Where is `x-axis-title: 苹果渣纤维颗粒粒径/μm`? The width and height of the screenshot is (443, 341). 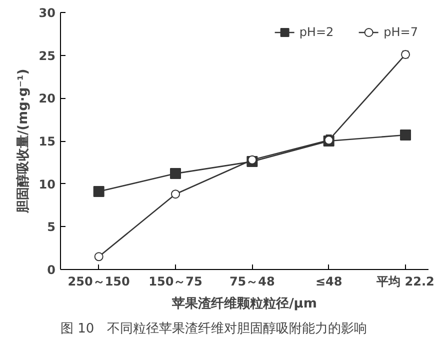 x-axis-title: 苹果渣纤维颗粒粒径/μm is located at coordinates (244, 304).